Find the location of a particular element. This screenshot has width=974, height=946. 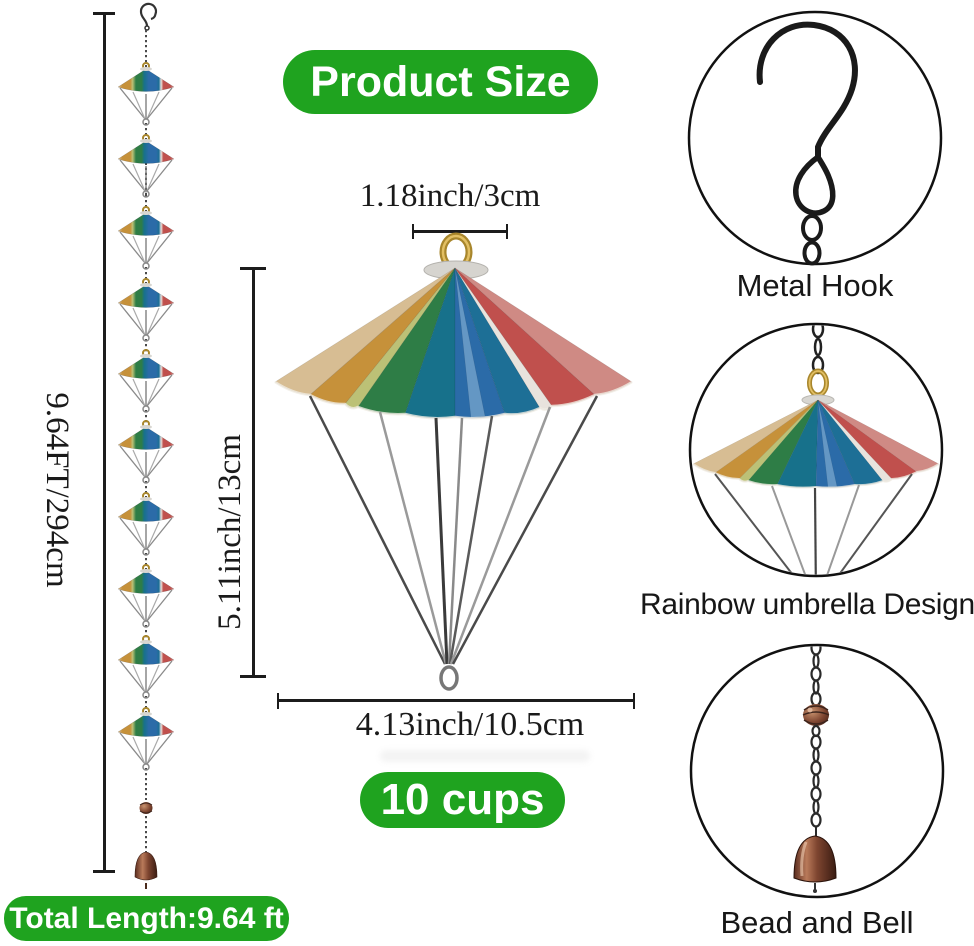

total-length-badge: Total Length:9.64 ft is located at coordinates (146, 918).